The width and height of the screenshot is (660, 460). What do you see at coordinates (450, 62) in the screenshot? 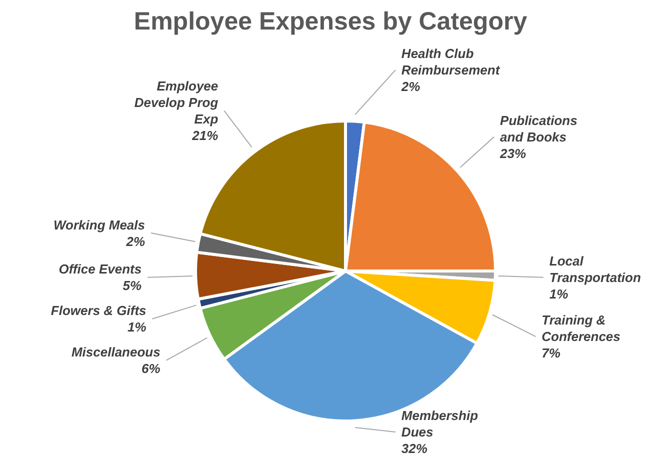
I see `slice-label: Health Club Reimbursement` at bounding box center [450, 62].